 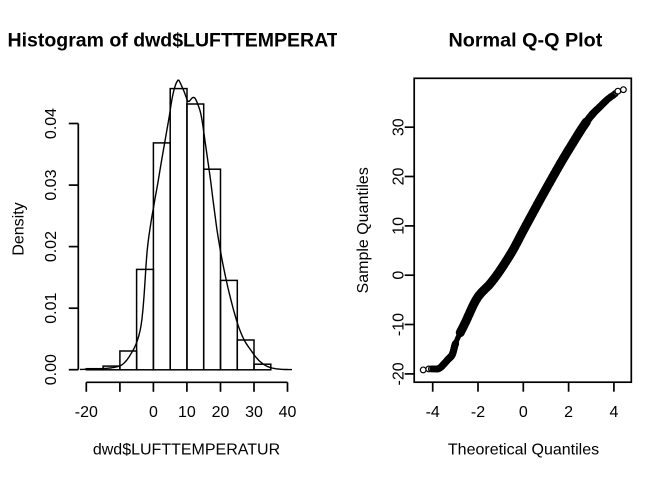 What do you see at coordinates (51, 308) in the screenshot?
I see `svg-text: 0.01` at bounding box center [51, 308].